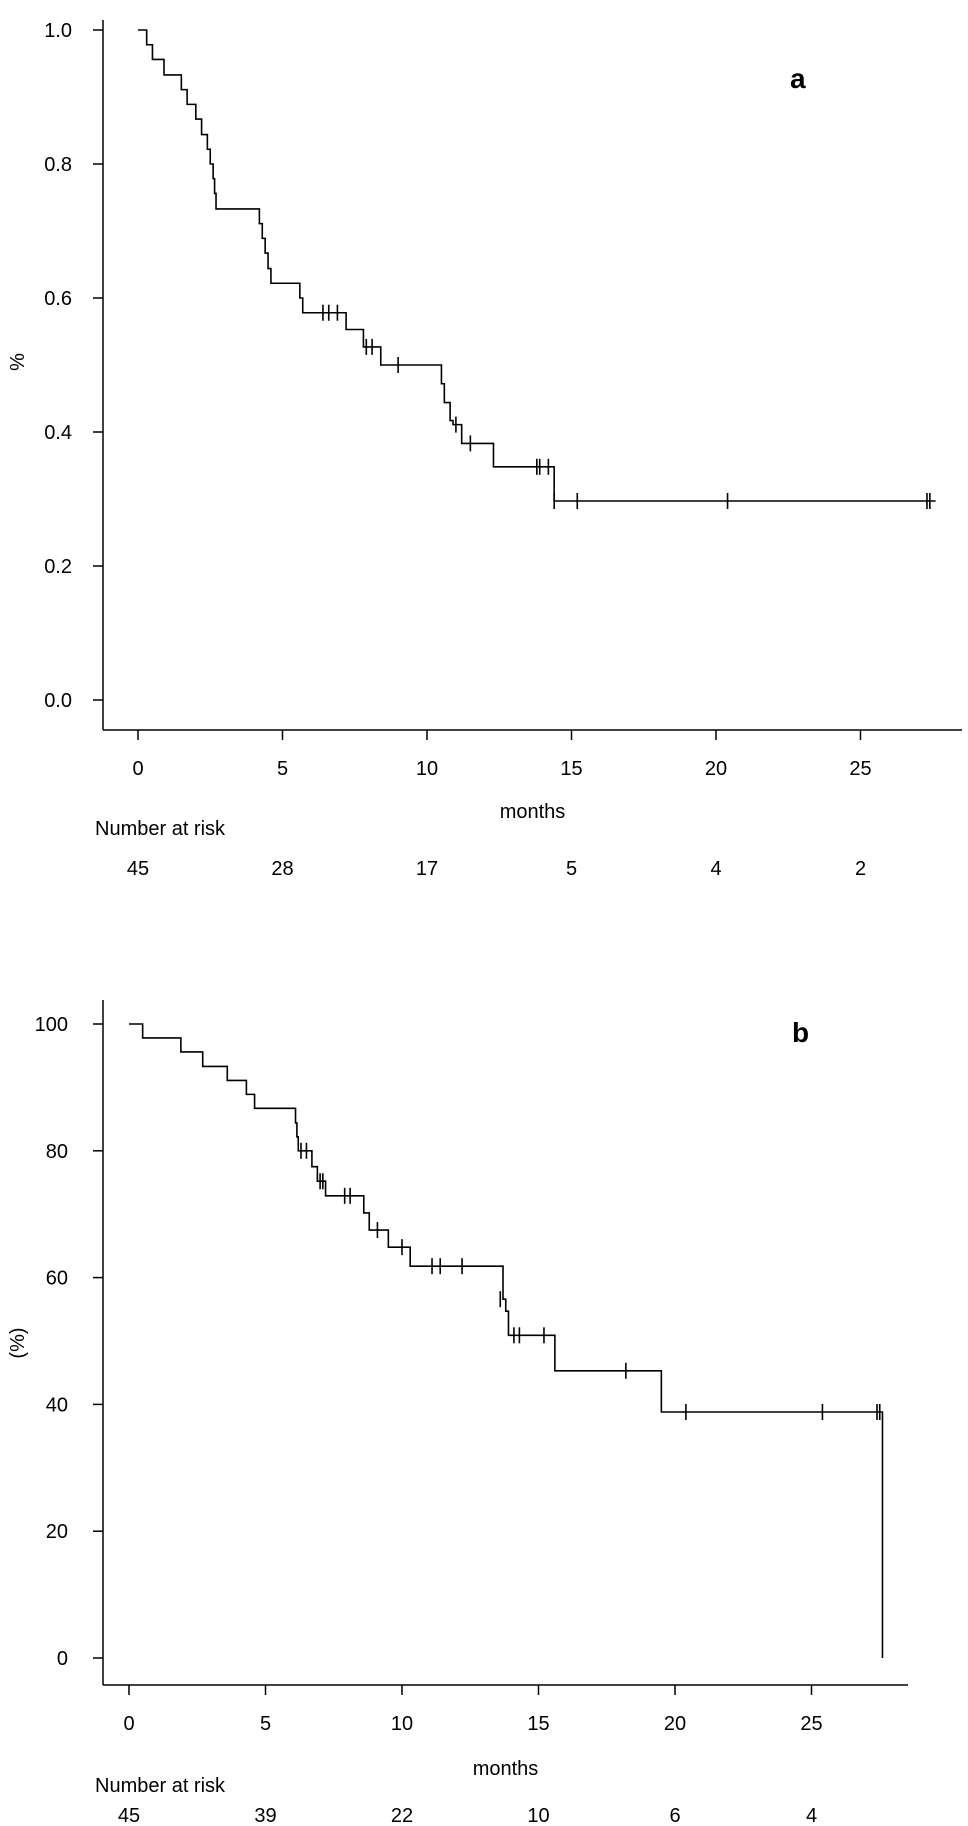 The image size is (968, 1826). What do you see at coordinates (58, 567) in the screenshot?
I see `y-tick-label: 0.2` at bounding box center [58, 567].